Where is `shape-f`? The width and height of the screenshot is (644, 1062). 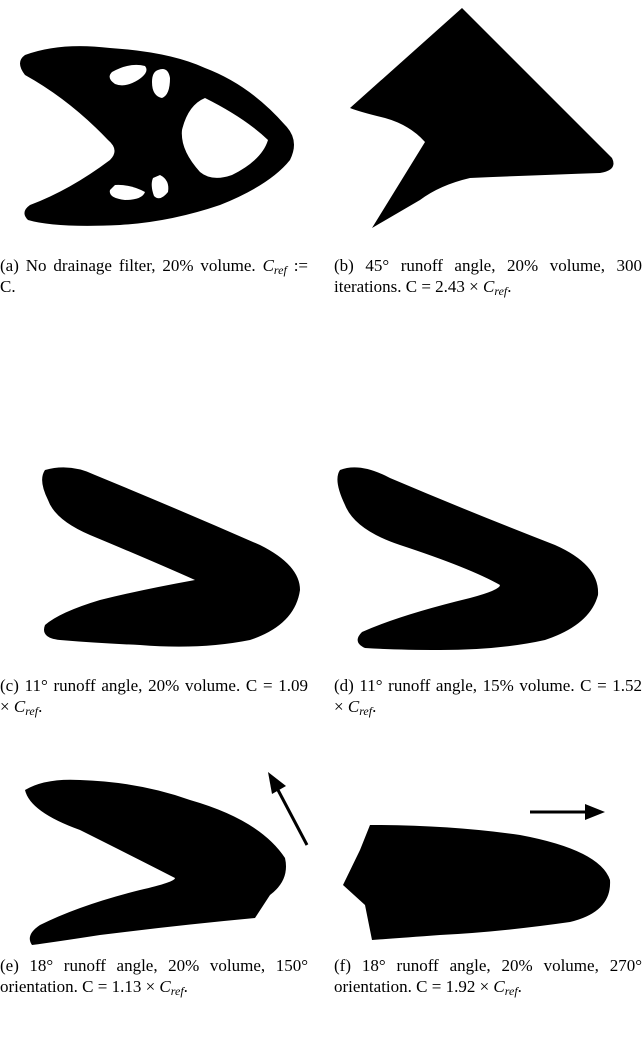 shape-f is located at coordinates (477, 882).